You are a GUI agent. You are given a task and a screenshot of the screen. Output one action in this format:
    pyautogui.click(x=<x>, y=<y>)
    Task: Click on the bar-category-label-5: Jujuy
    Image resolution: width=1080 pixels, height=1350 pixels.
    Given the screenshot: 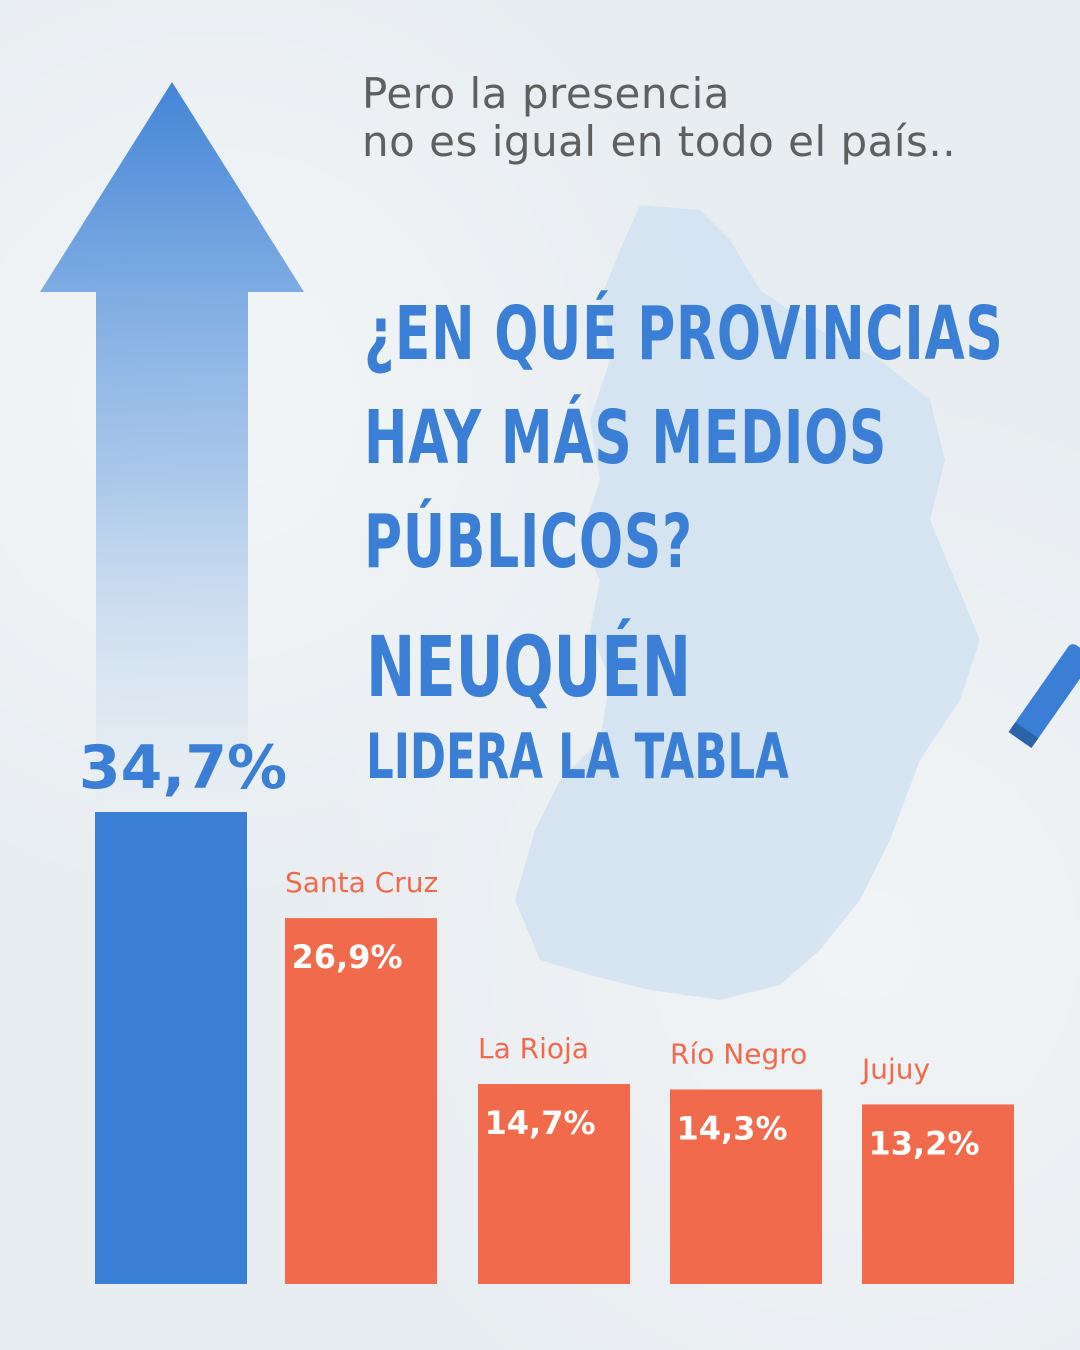 What is the action you would take?
    pyautogui.click(x=895, y=1068)
    